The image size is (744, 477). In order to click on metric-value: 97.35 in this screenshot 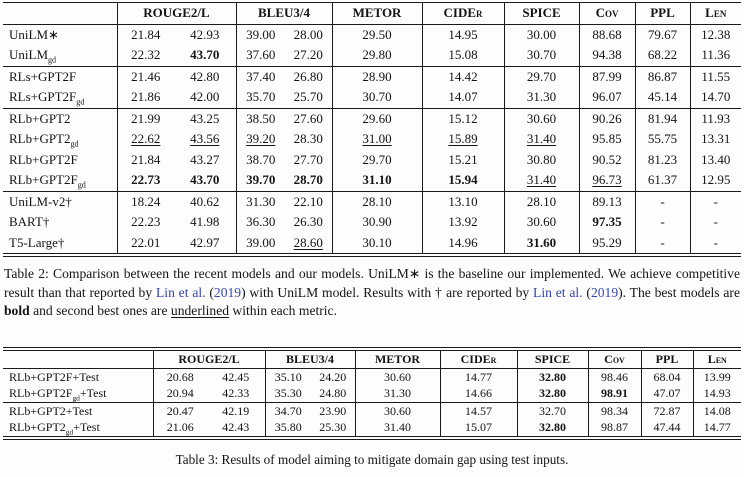, I will do `click(607, 222)`.